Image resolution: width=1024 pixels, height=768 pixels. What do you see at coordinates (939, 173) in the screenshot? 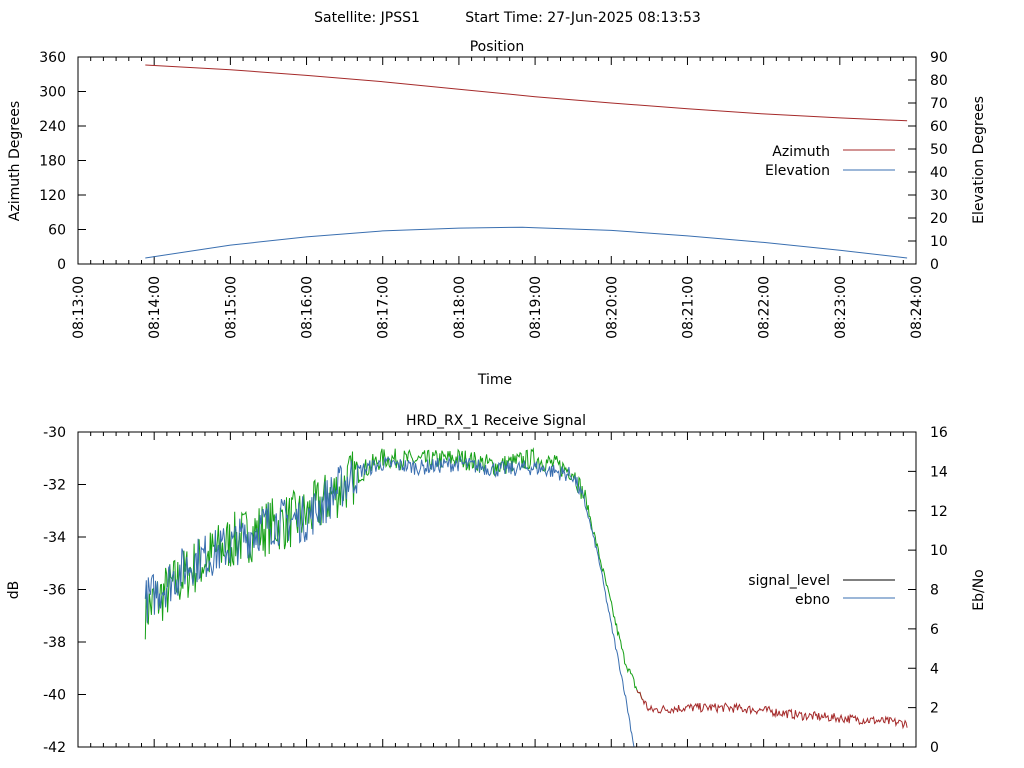
I see `position-y2-tick-label: 40` at bounding box center [939, 173].